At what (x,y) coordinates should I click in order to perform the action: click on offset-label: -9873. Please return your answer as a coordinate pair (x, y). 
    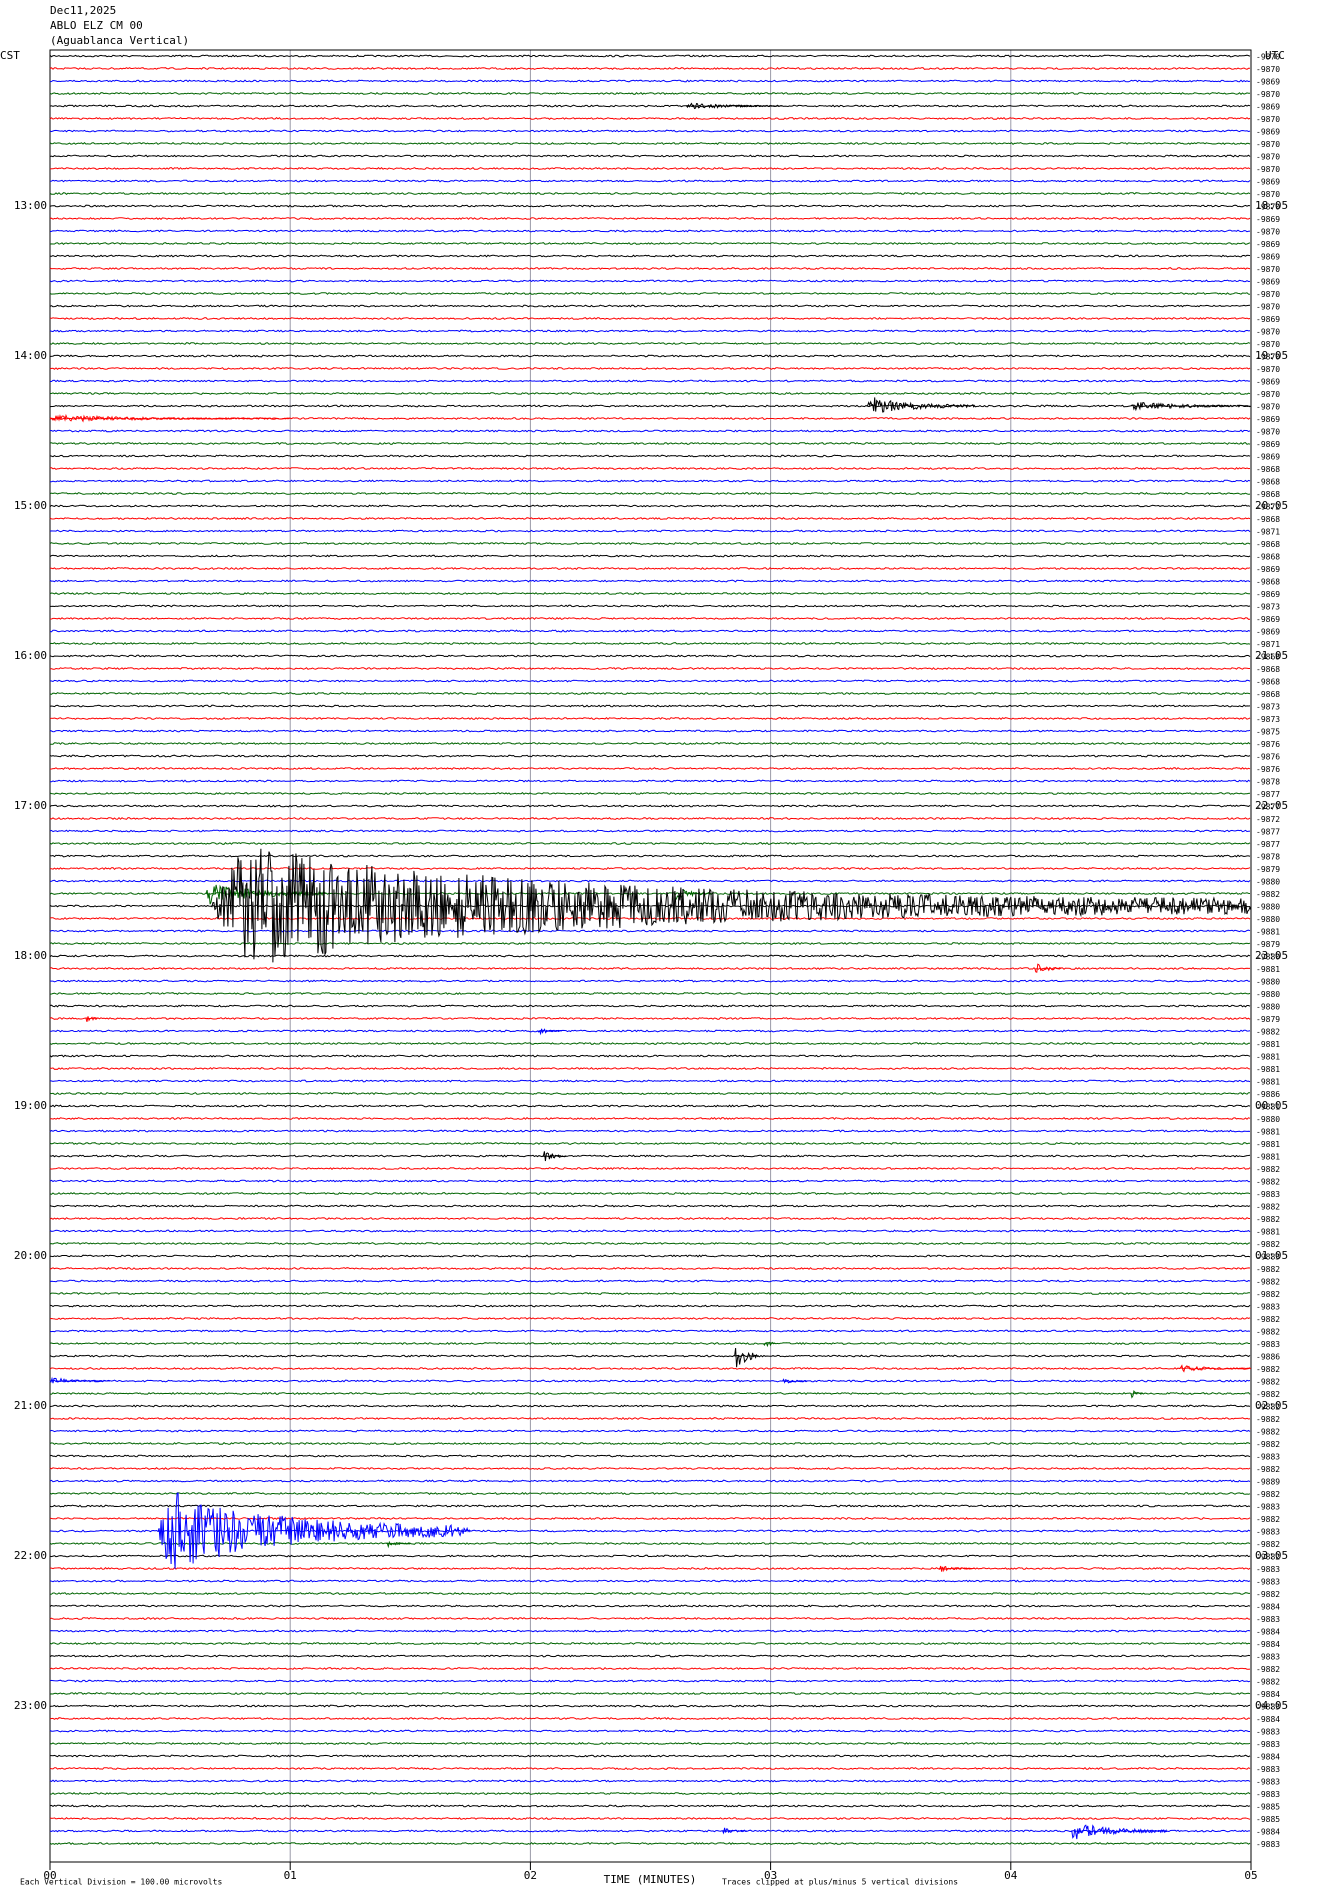
    Looking at the image, I should click on (1268, 607).